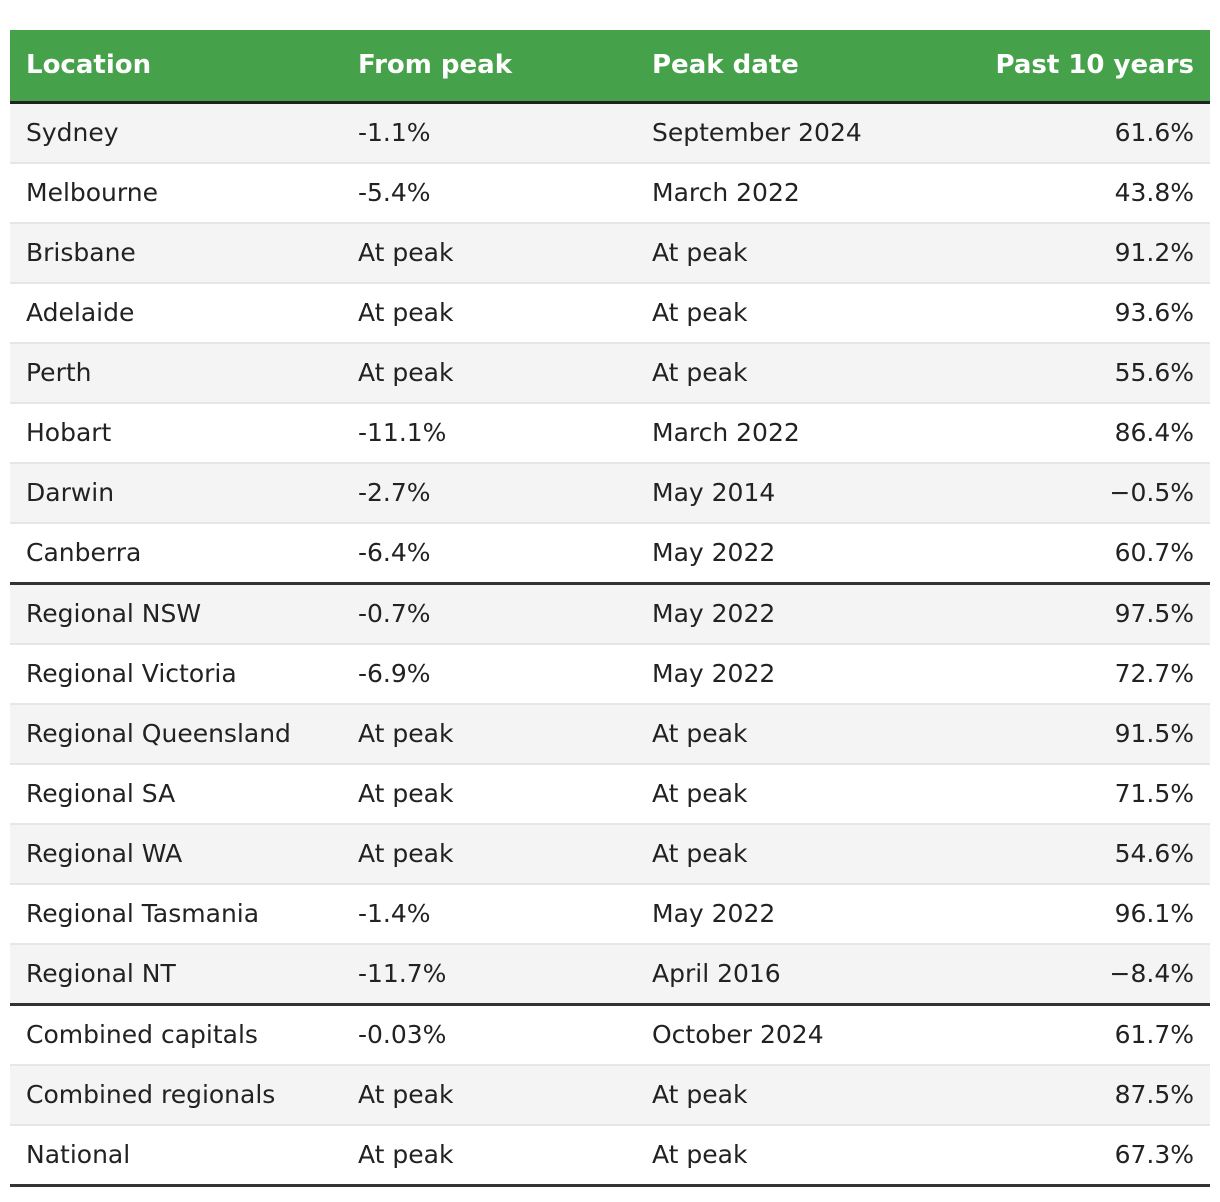 This screenshot has height=1202, width=1220. Describe the element at coordinates (489, 1035) in the screenshot. I see `cell-from-peak: -0.03%` at that location.